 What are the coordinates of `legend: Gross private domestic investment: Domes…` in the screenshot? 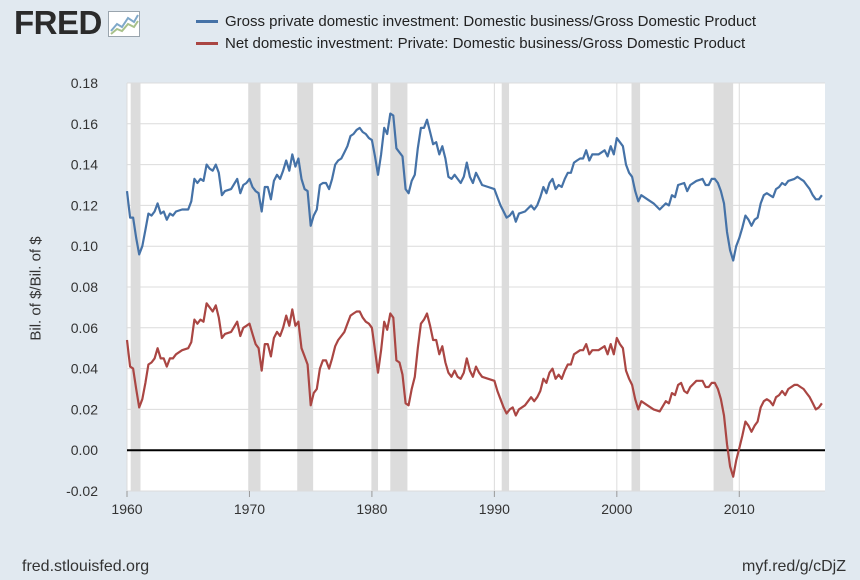 It's located at (476, 32).